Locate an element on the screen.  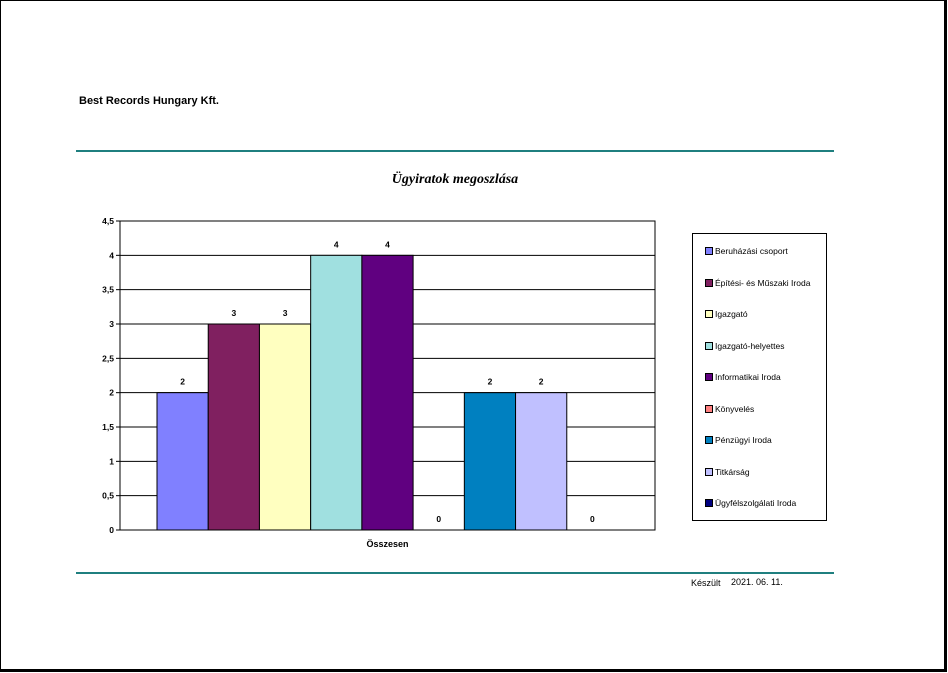
footer-divider is located at coordinates (455, 573).